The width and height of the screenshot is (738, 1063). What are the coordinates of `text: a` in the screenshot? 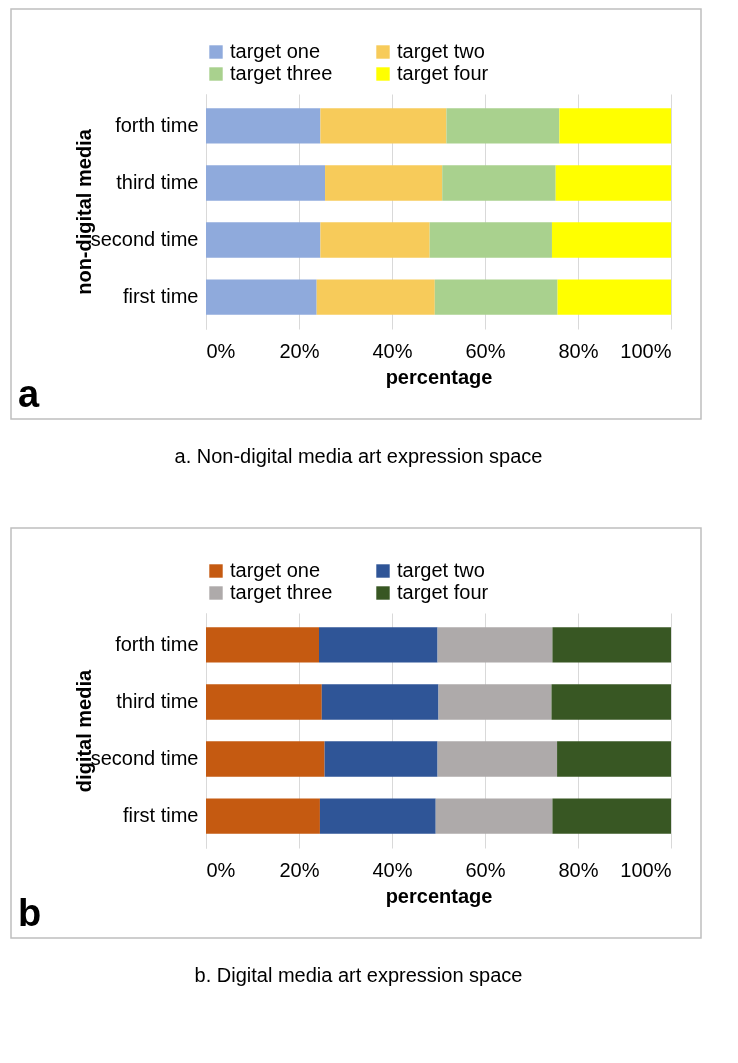 It's located at (29, 394).